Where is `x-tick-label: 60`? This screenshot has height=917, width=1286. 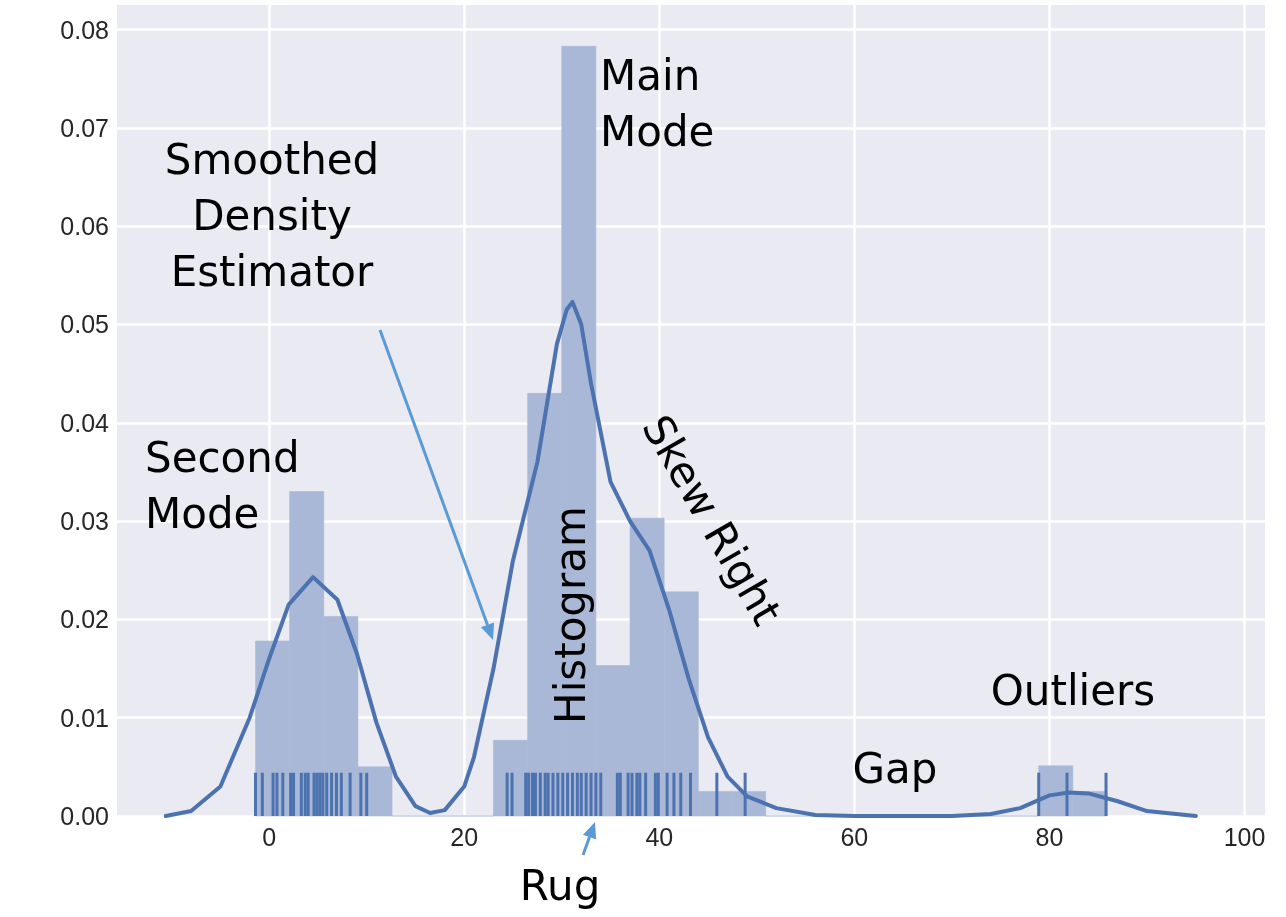
x-tick-label: 60 is located at coordinates (854, 836).